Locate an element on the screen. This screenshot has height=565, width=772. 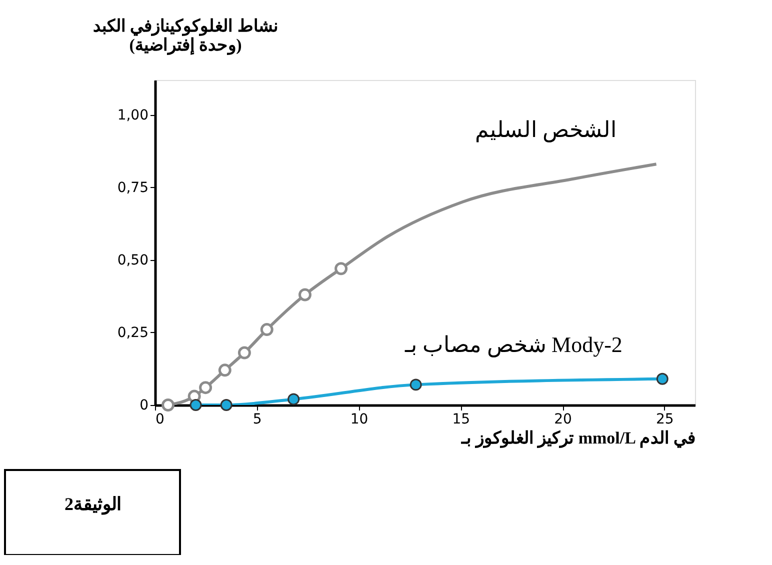
y-tick-label: 0,75 is located at coordinates (132, 188).